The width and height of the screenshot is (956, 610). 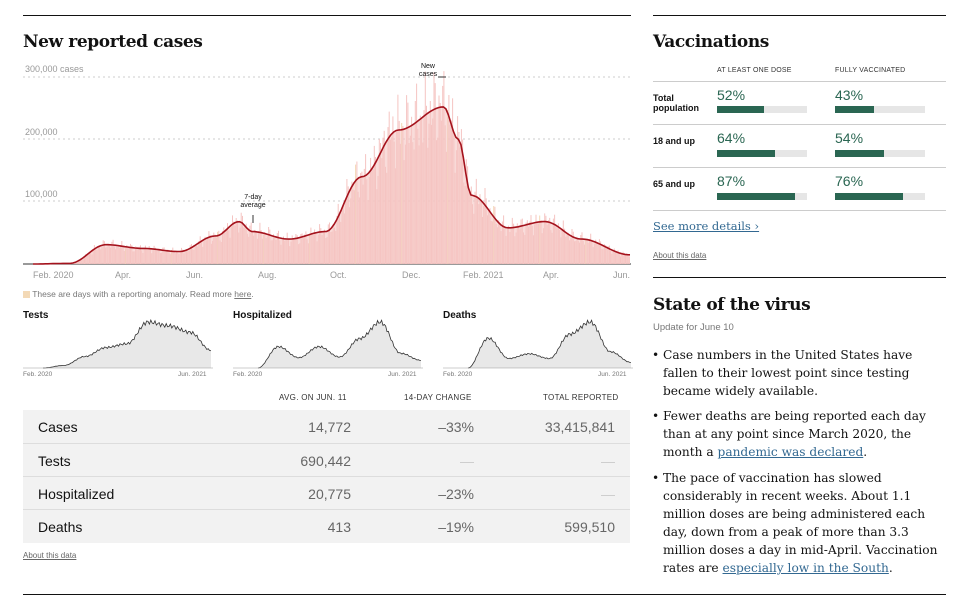 I want to click on vacc-row-label: 18 and up, so click(x=674, y=141).